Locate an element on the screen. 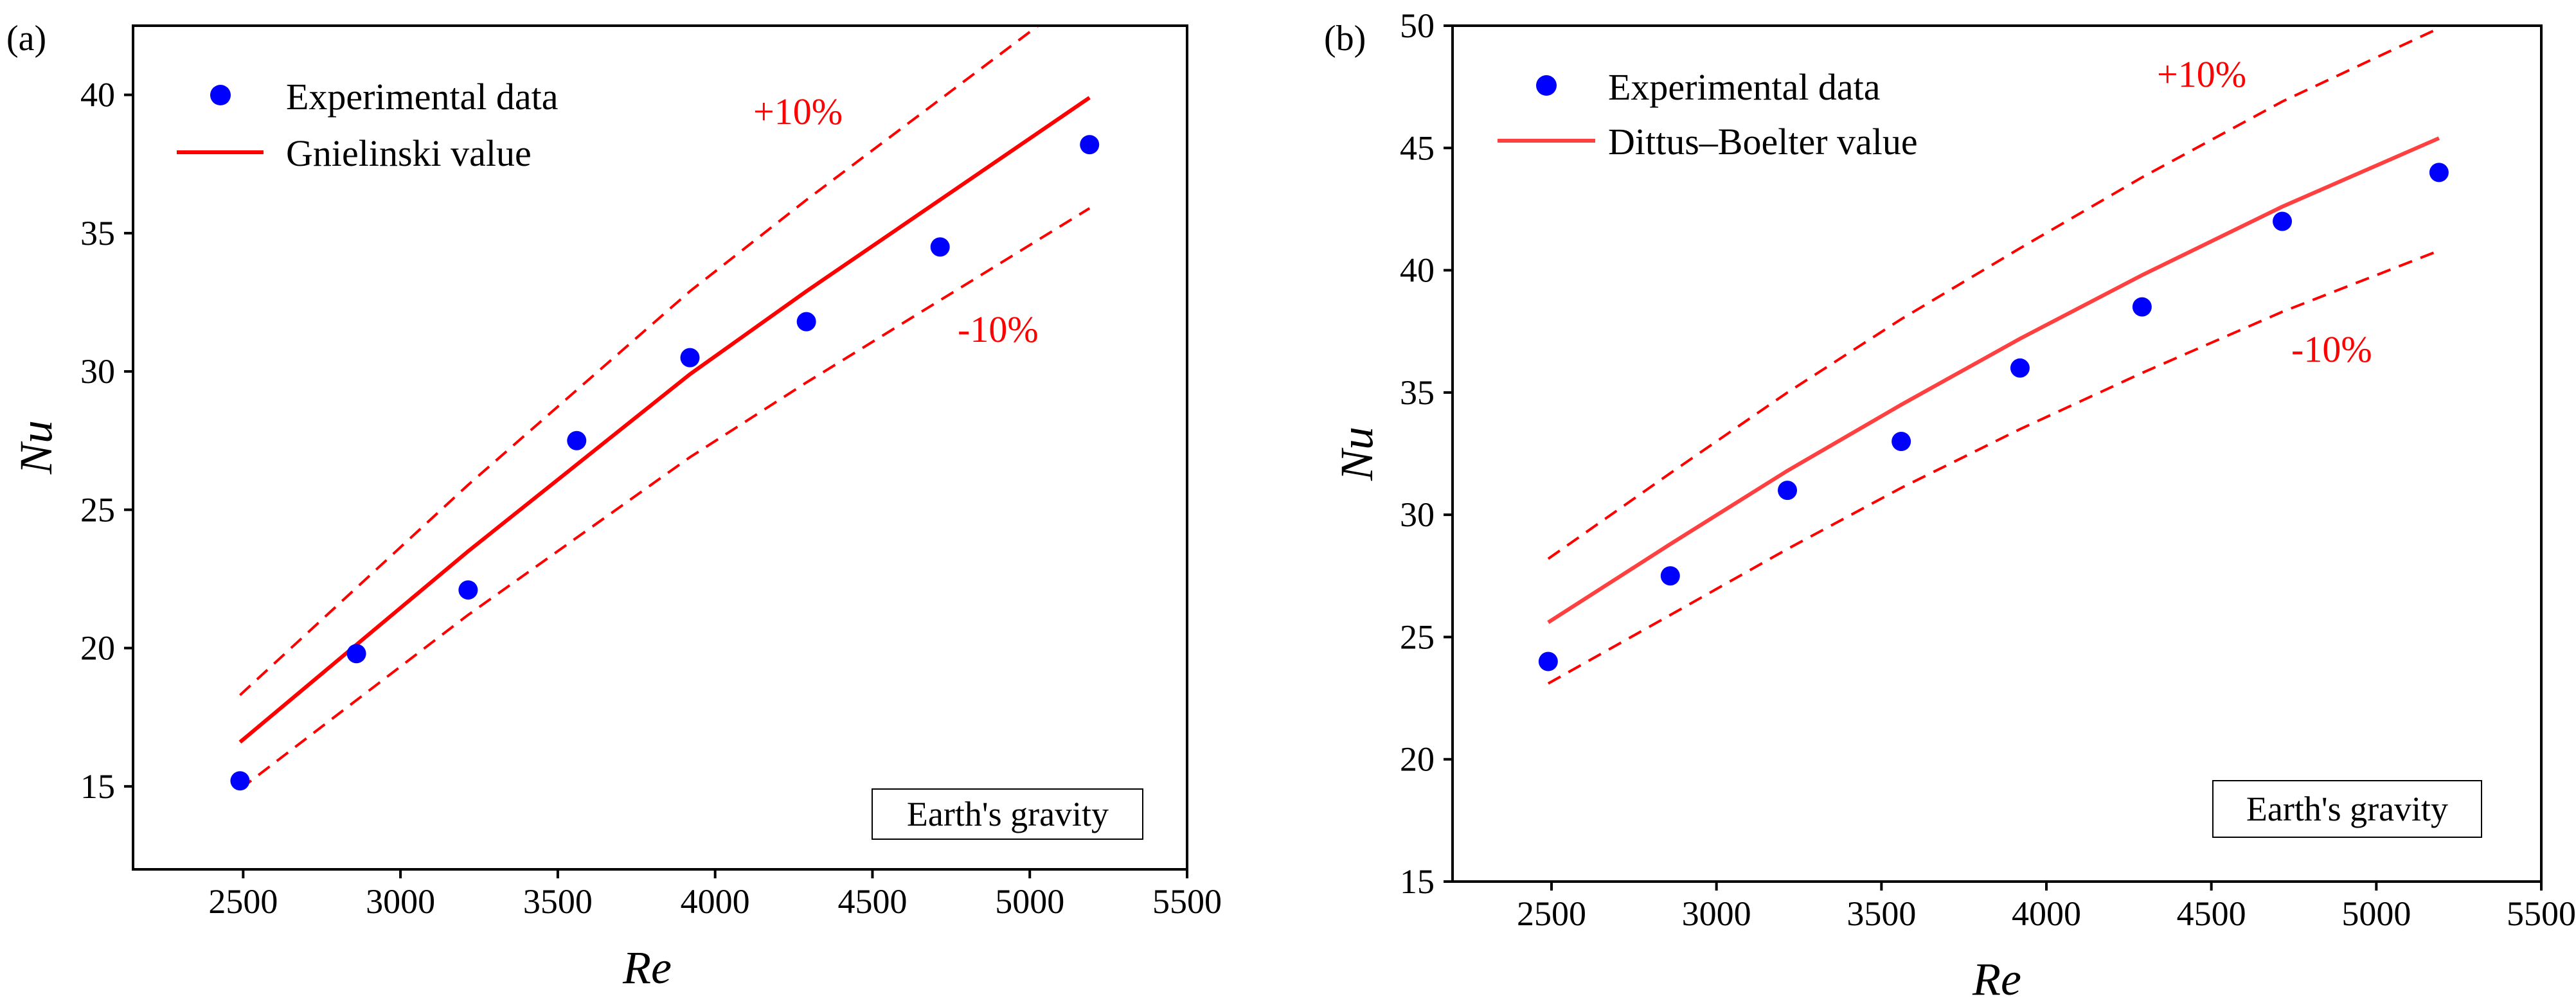  panel-a-x-tick-label: 3500 is located at coordinates (558, 901).